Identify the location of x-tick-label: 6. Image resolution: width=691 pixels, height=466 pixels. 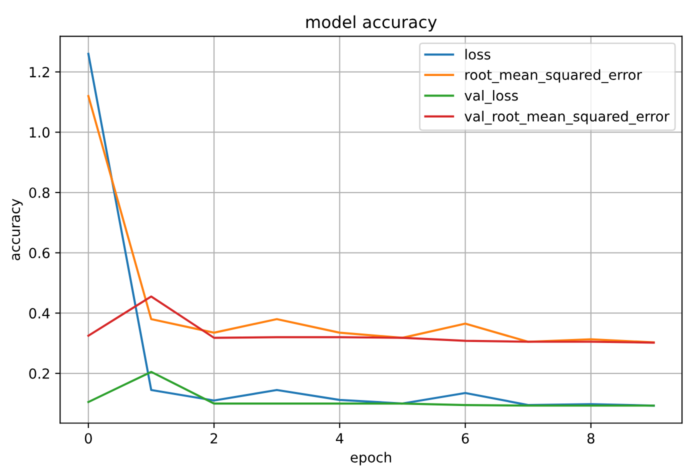
(465, 438).